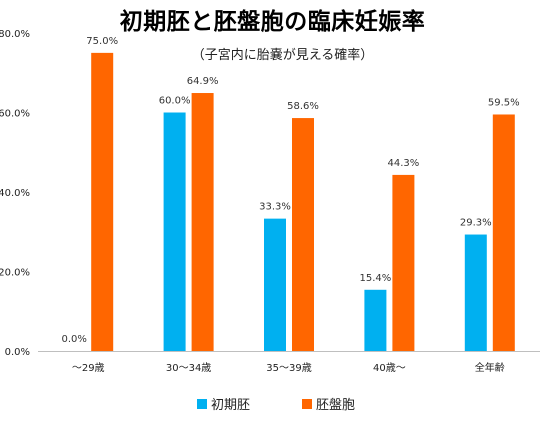  What do you see at coordinates (188, 368) in the screenshot?
I see `x-tick-label: 30〜34歳` at bounding box center [188, 368].